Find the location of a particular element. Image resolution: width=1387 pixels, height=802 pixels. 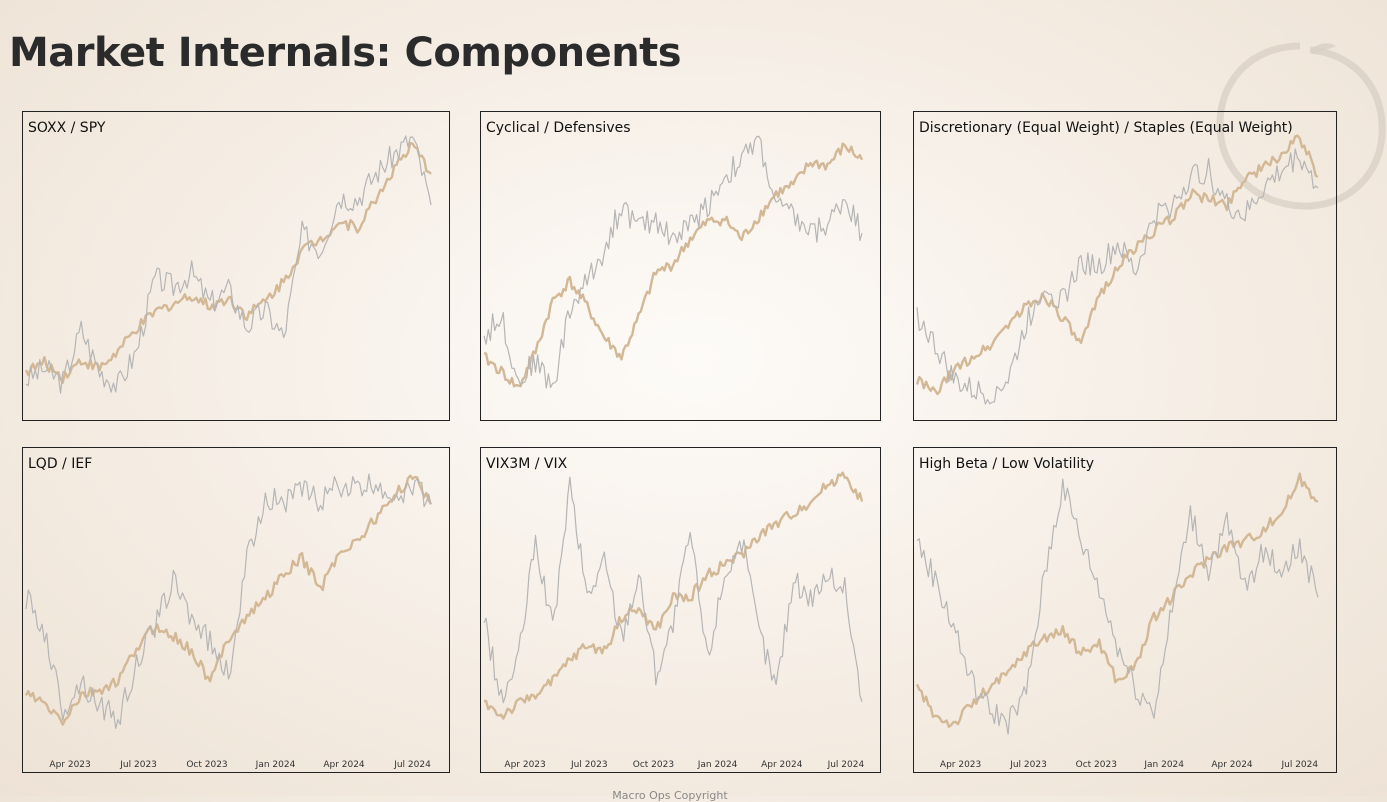

chart-title: VIX3M / VIX is located at coordinates (527, 464).